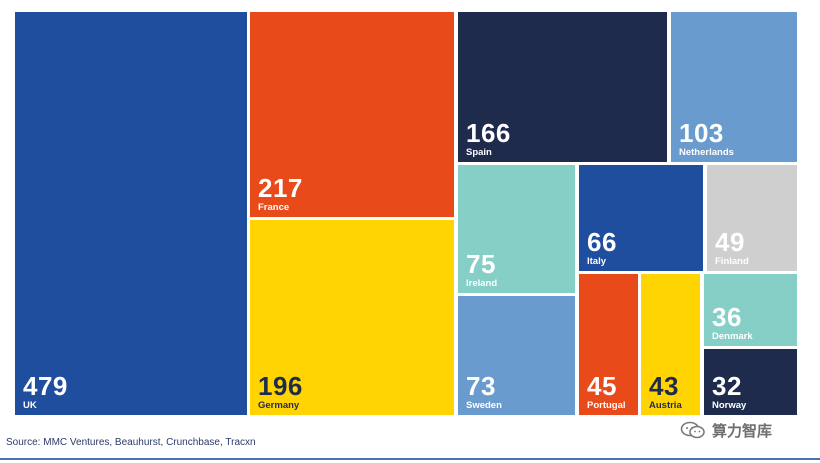 This screenshot has width=820, height=463. Describe the element at coordinates (410, 459) in the screenshot. I see `source-divider` at that location.